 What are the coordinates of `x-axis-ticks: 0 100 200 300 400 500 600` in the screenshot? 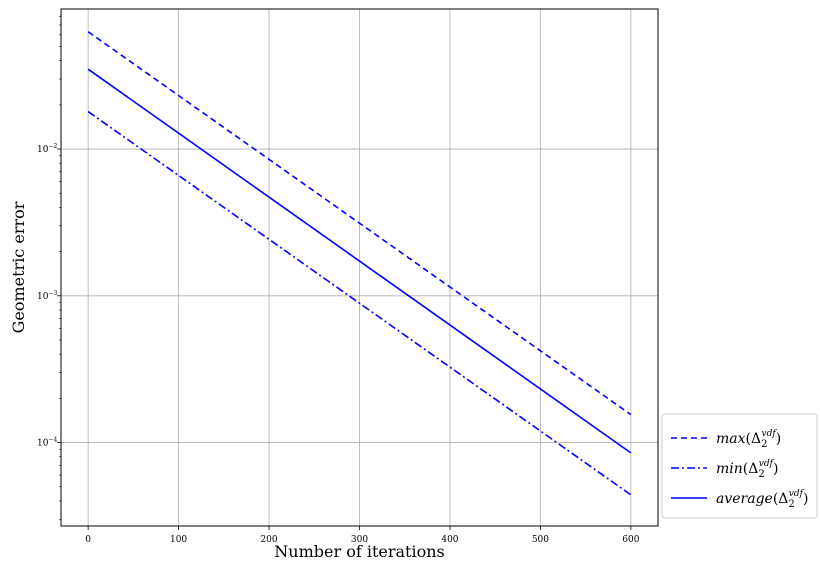 It's located at (362, 535).